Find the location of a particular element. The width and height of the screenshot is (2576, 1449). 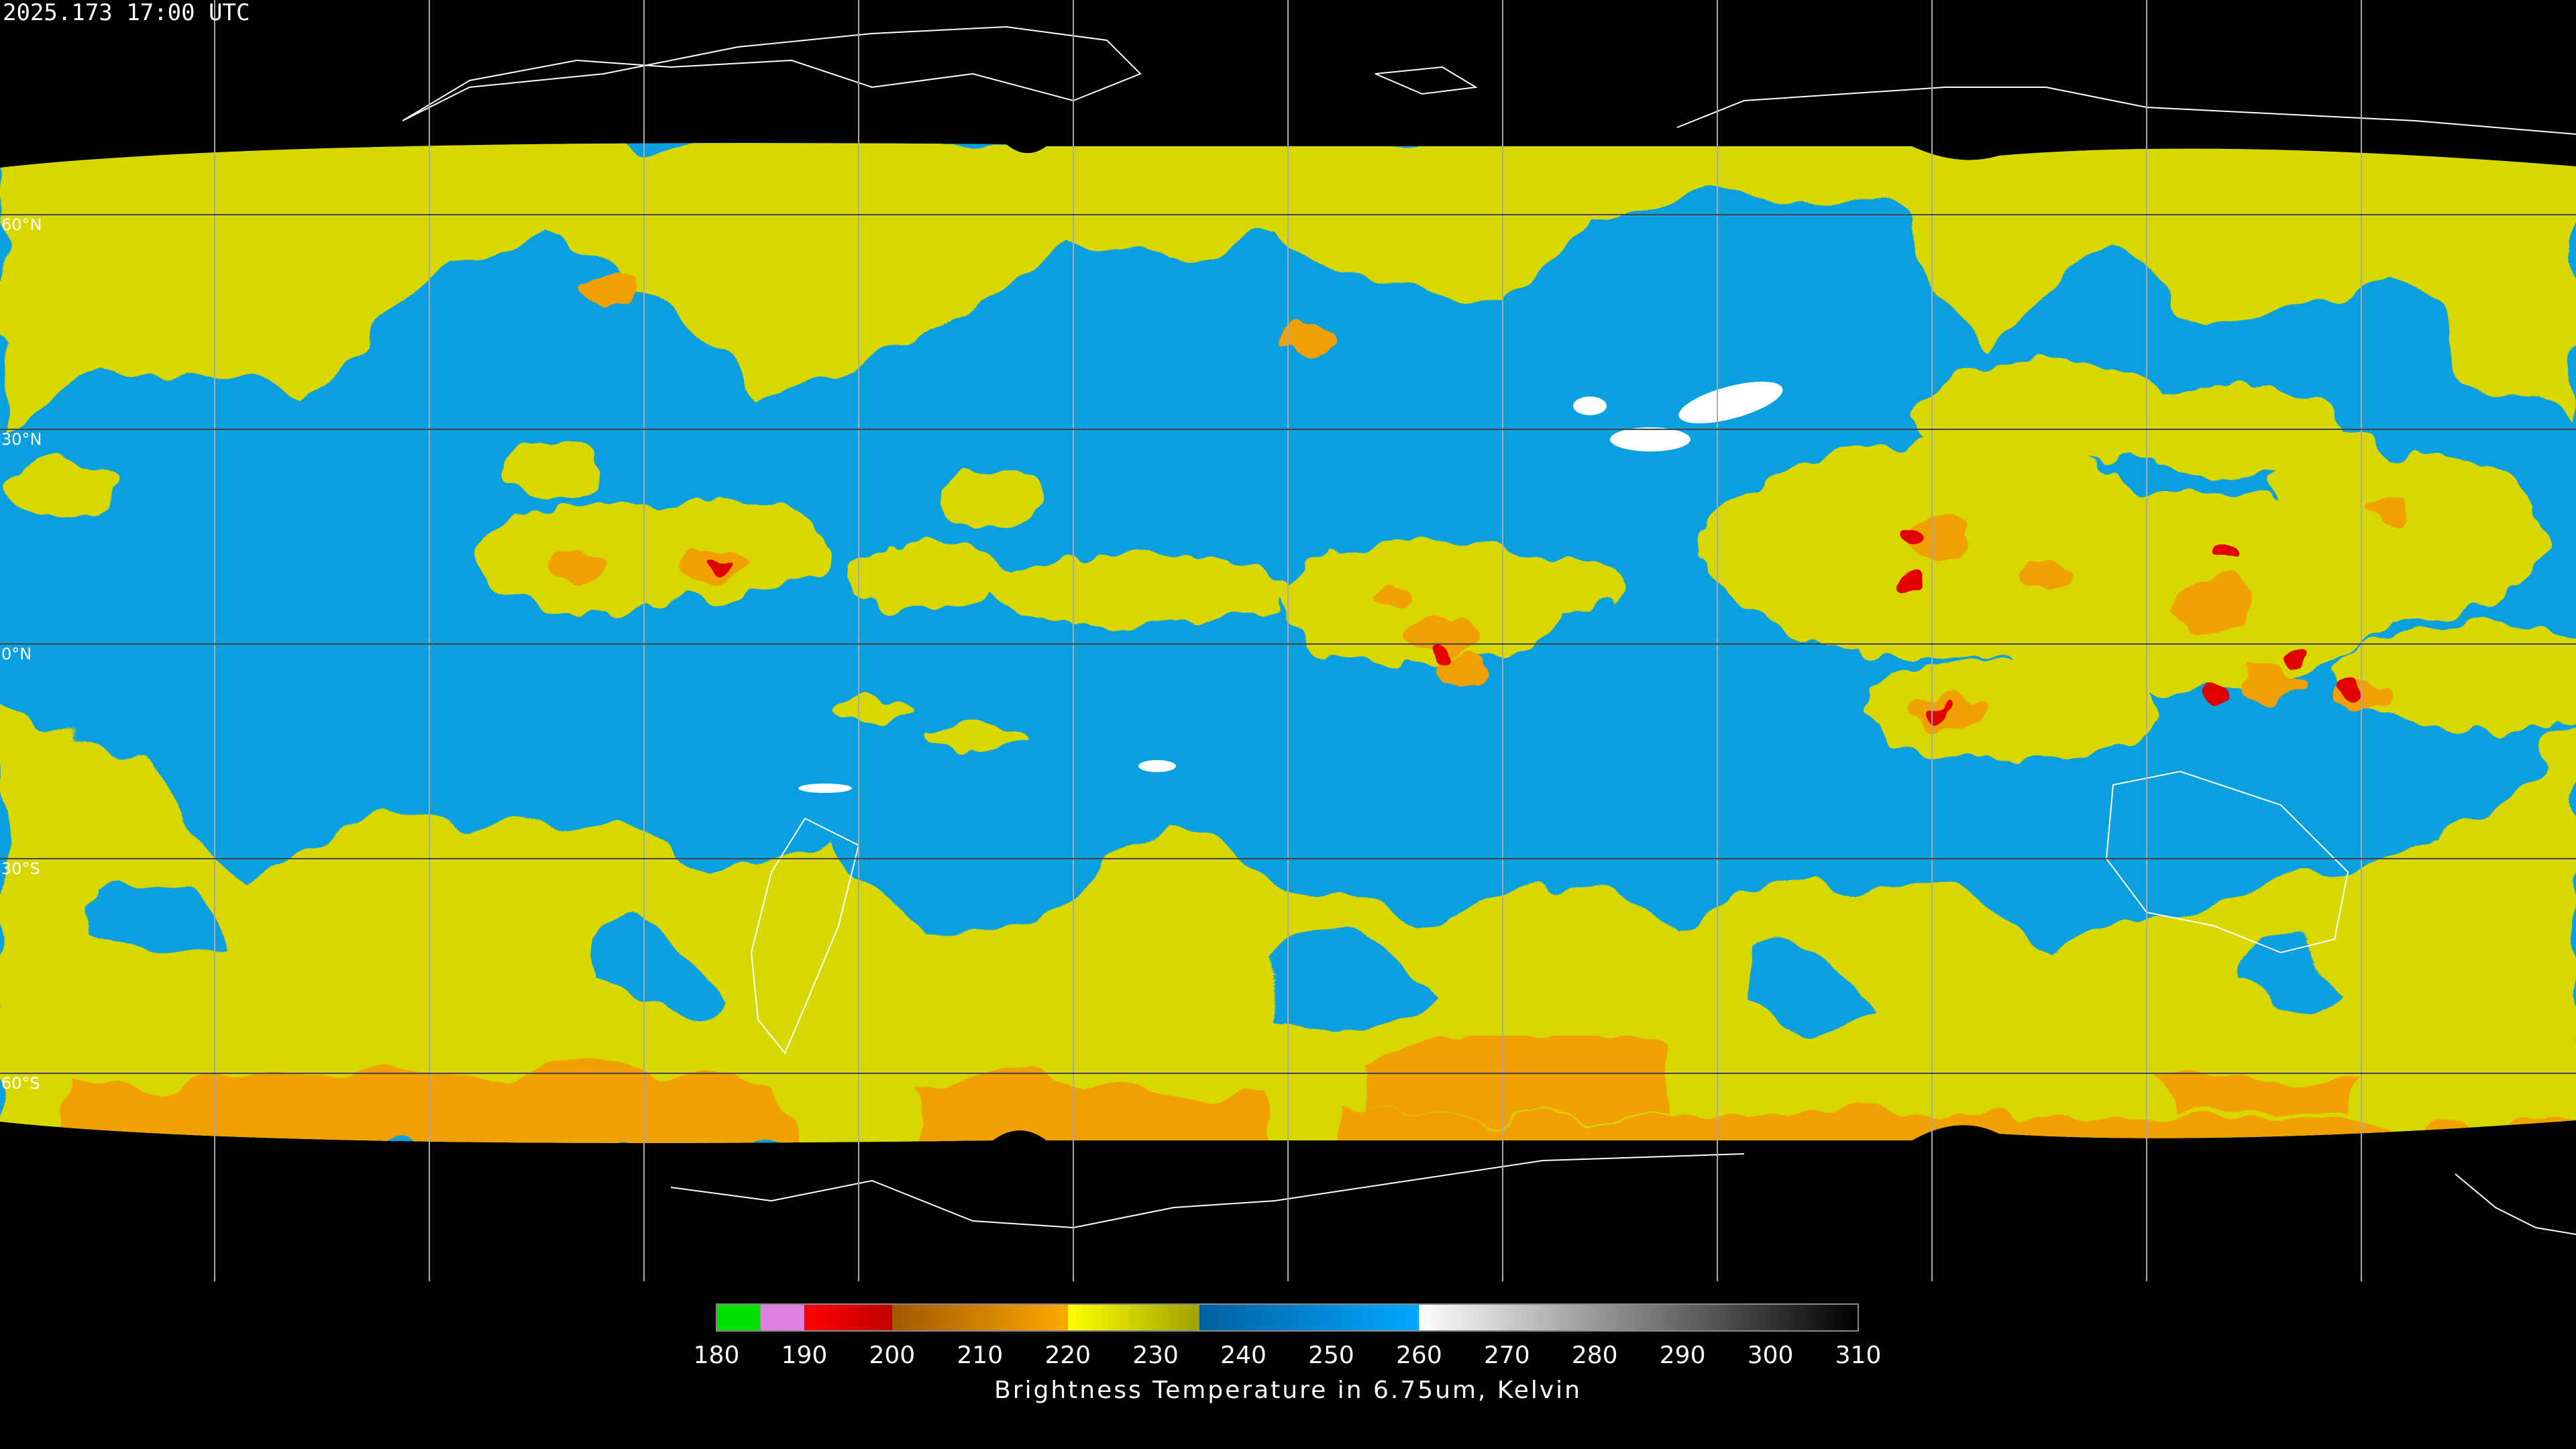

latitude-label: 30°N is located at coordinates (21, 439).